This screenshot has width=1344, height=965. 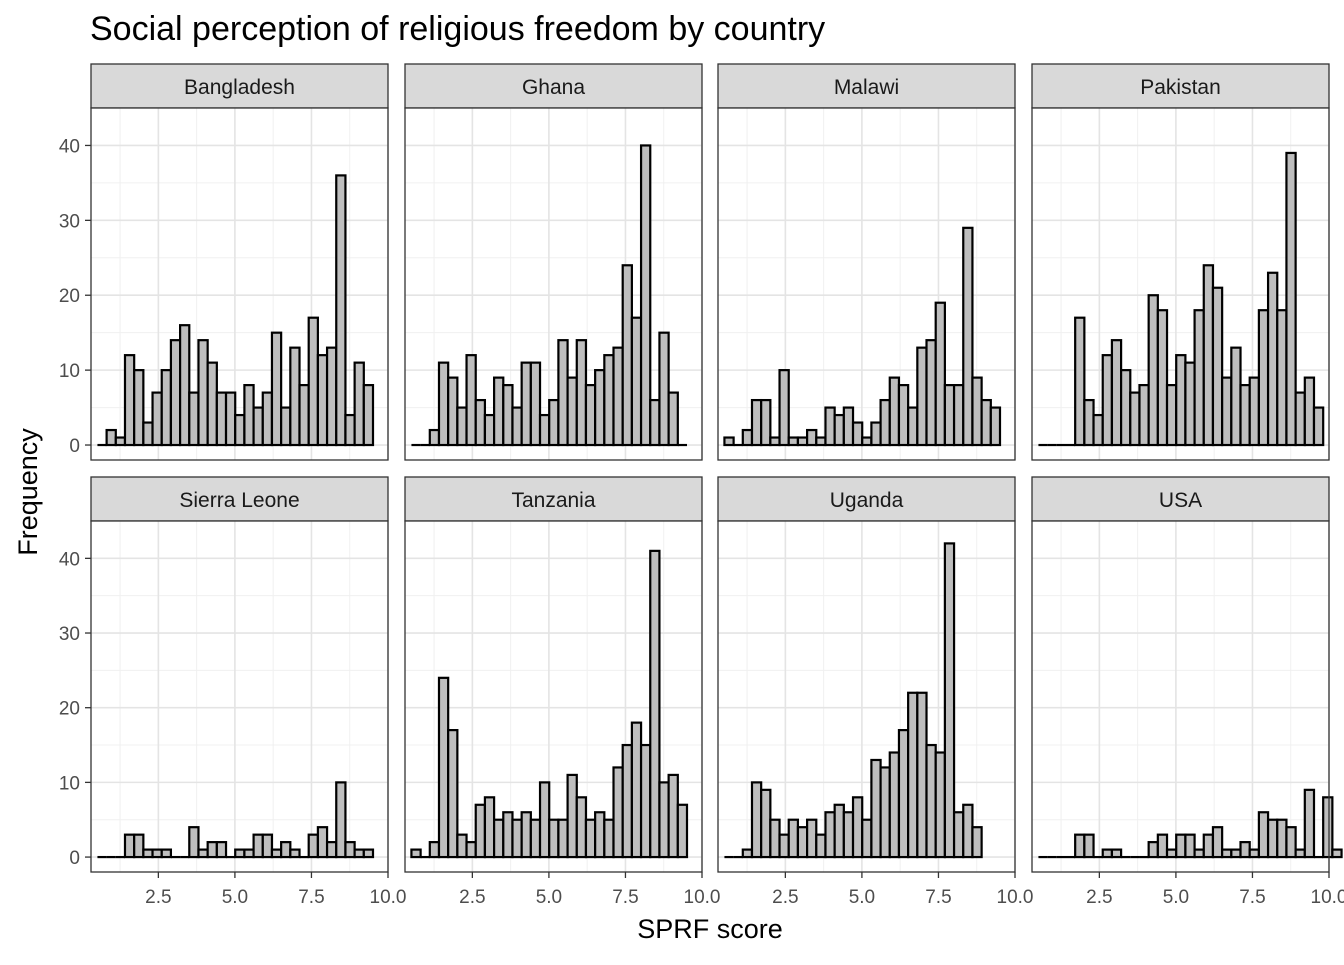 What do you see at coordinates (1099, 897) in the screenshot?
I see `x-tick-label: 2.5` at bounding box center [1099, 897].